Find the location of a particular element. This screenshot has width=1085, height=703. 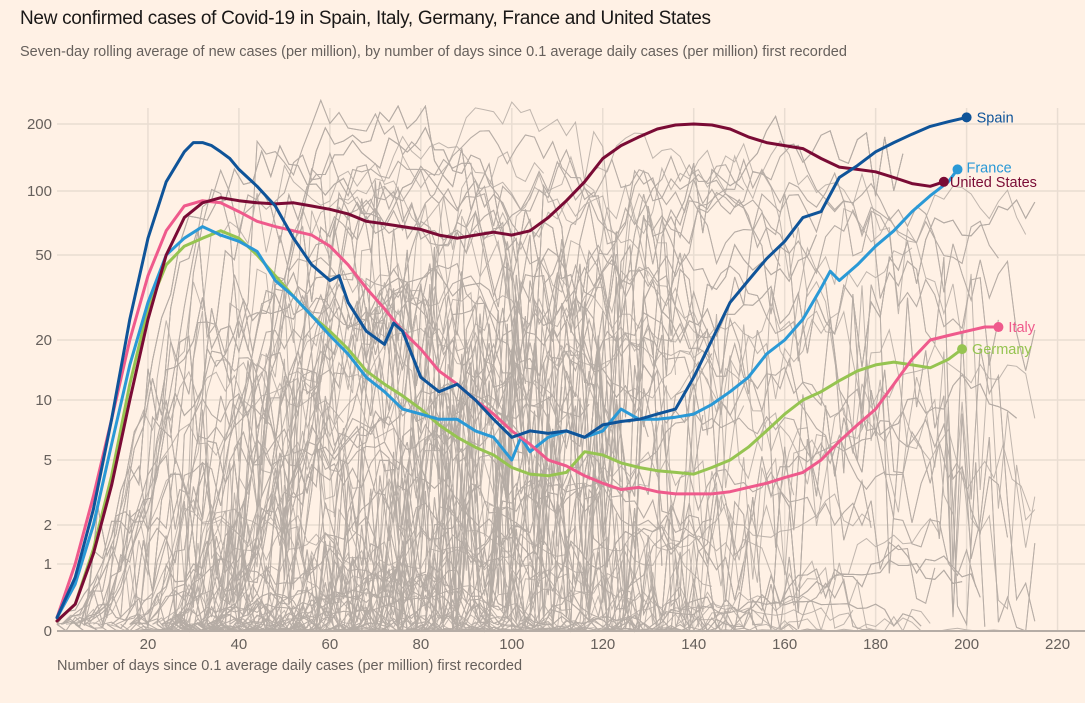

x-tick-label: 40 is located at coordinates (239, 644).